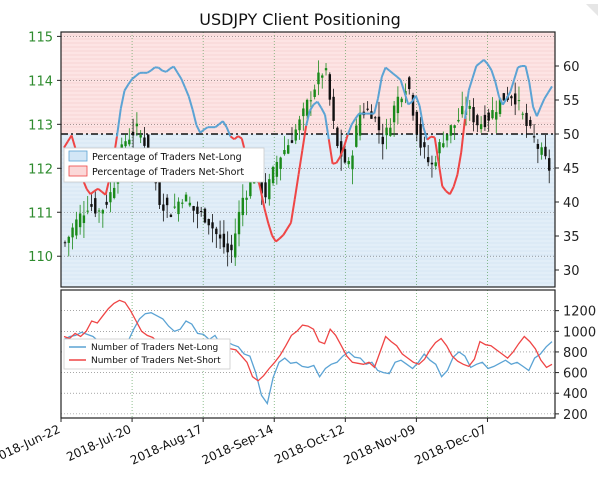 The width and height of the screenshot is (602, 479). I want to click on left-axis-tick-label: 112, so click(40, 169).